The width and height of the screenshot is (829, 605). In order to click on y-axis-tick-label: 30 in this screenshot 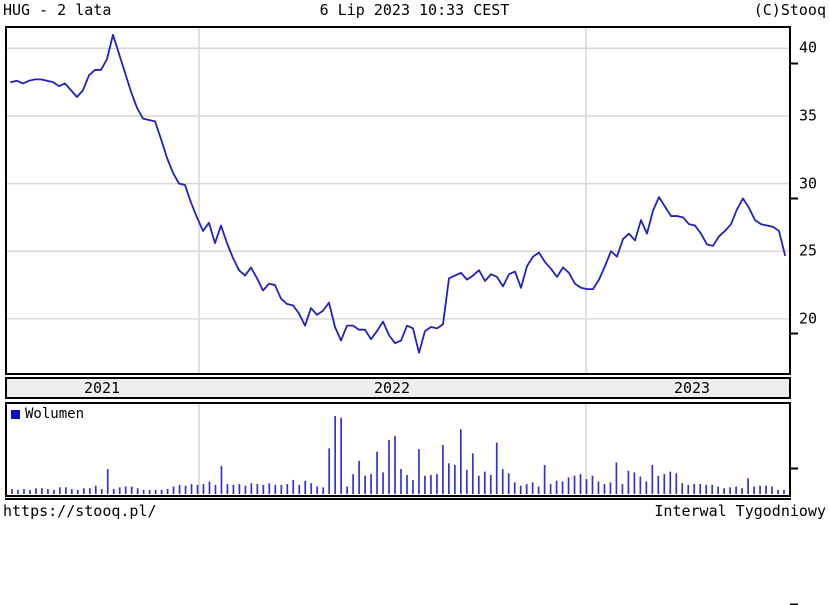, I will do `click(803, 255)`.